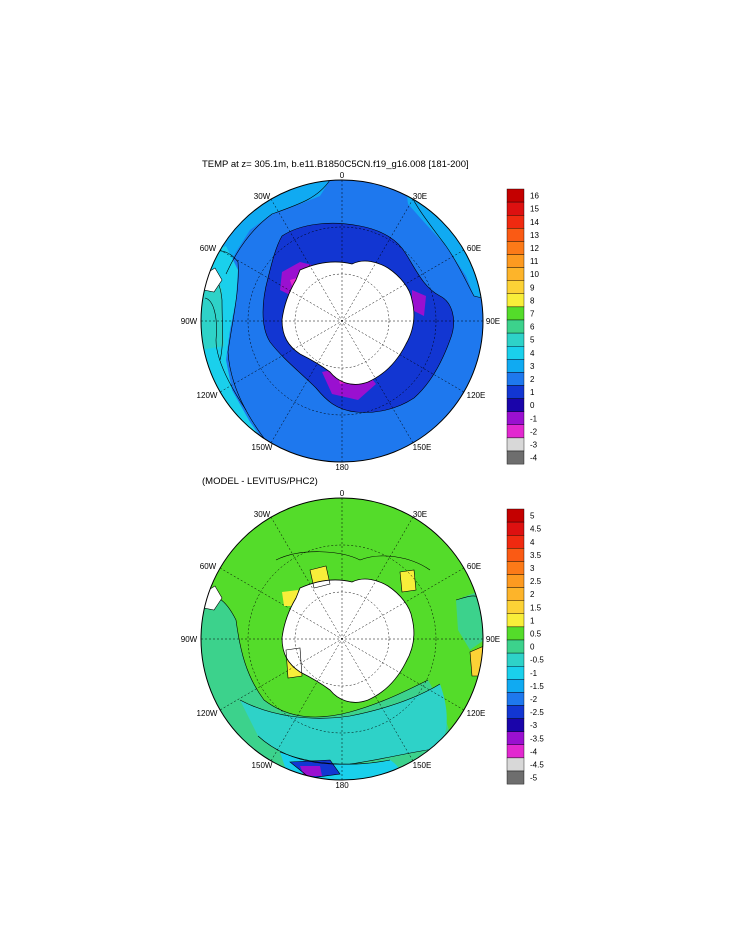  I want to click on panel2-map-border, so click(342, 639).